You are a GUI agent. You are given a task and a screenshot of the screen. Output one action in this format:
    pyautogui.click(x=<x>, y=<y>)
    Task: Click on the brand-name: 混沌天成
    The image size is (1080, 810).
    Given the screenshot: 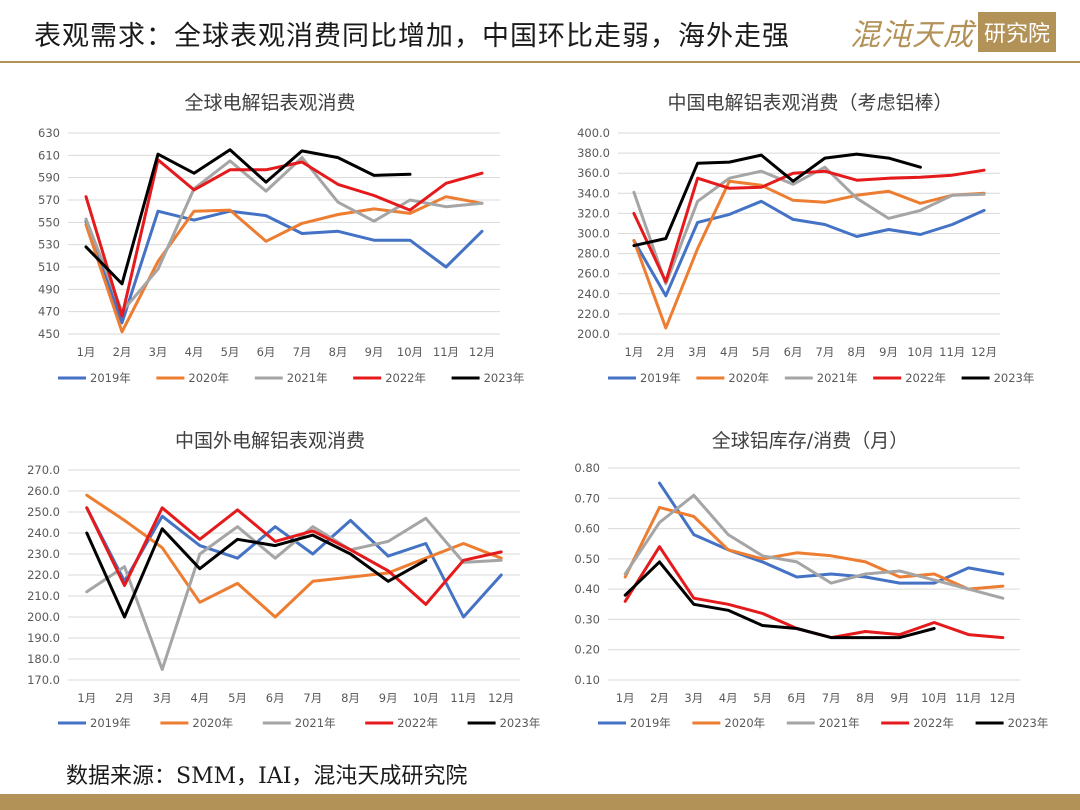 What is the action you would take?
    pyautogui.click(x=911, y=35)
    